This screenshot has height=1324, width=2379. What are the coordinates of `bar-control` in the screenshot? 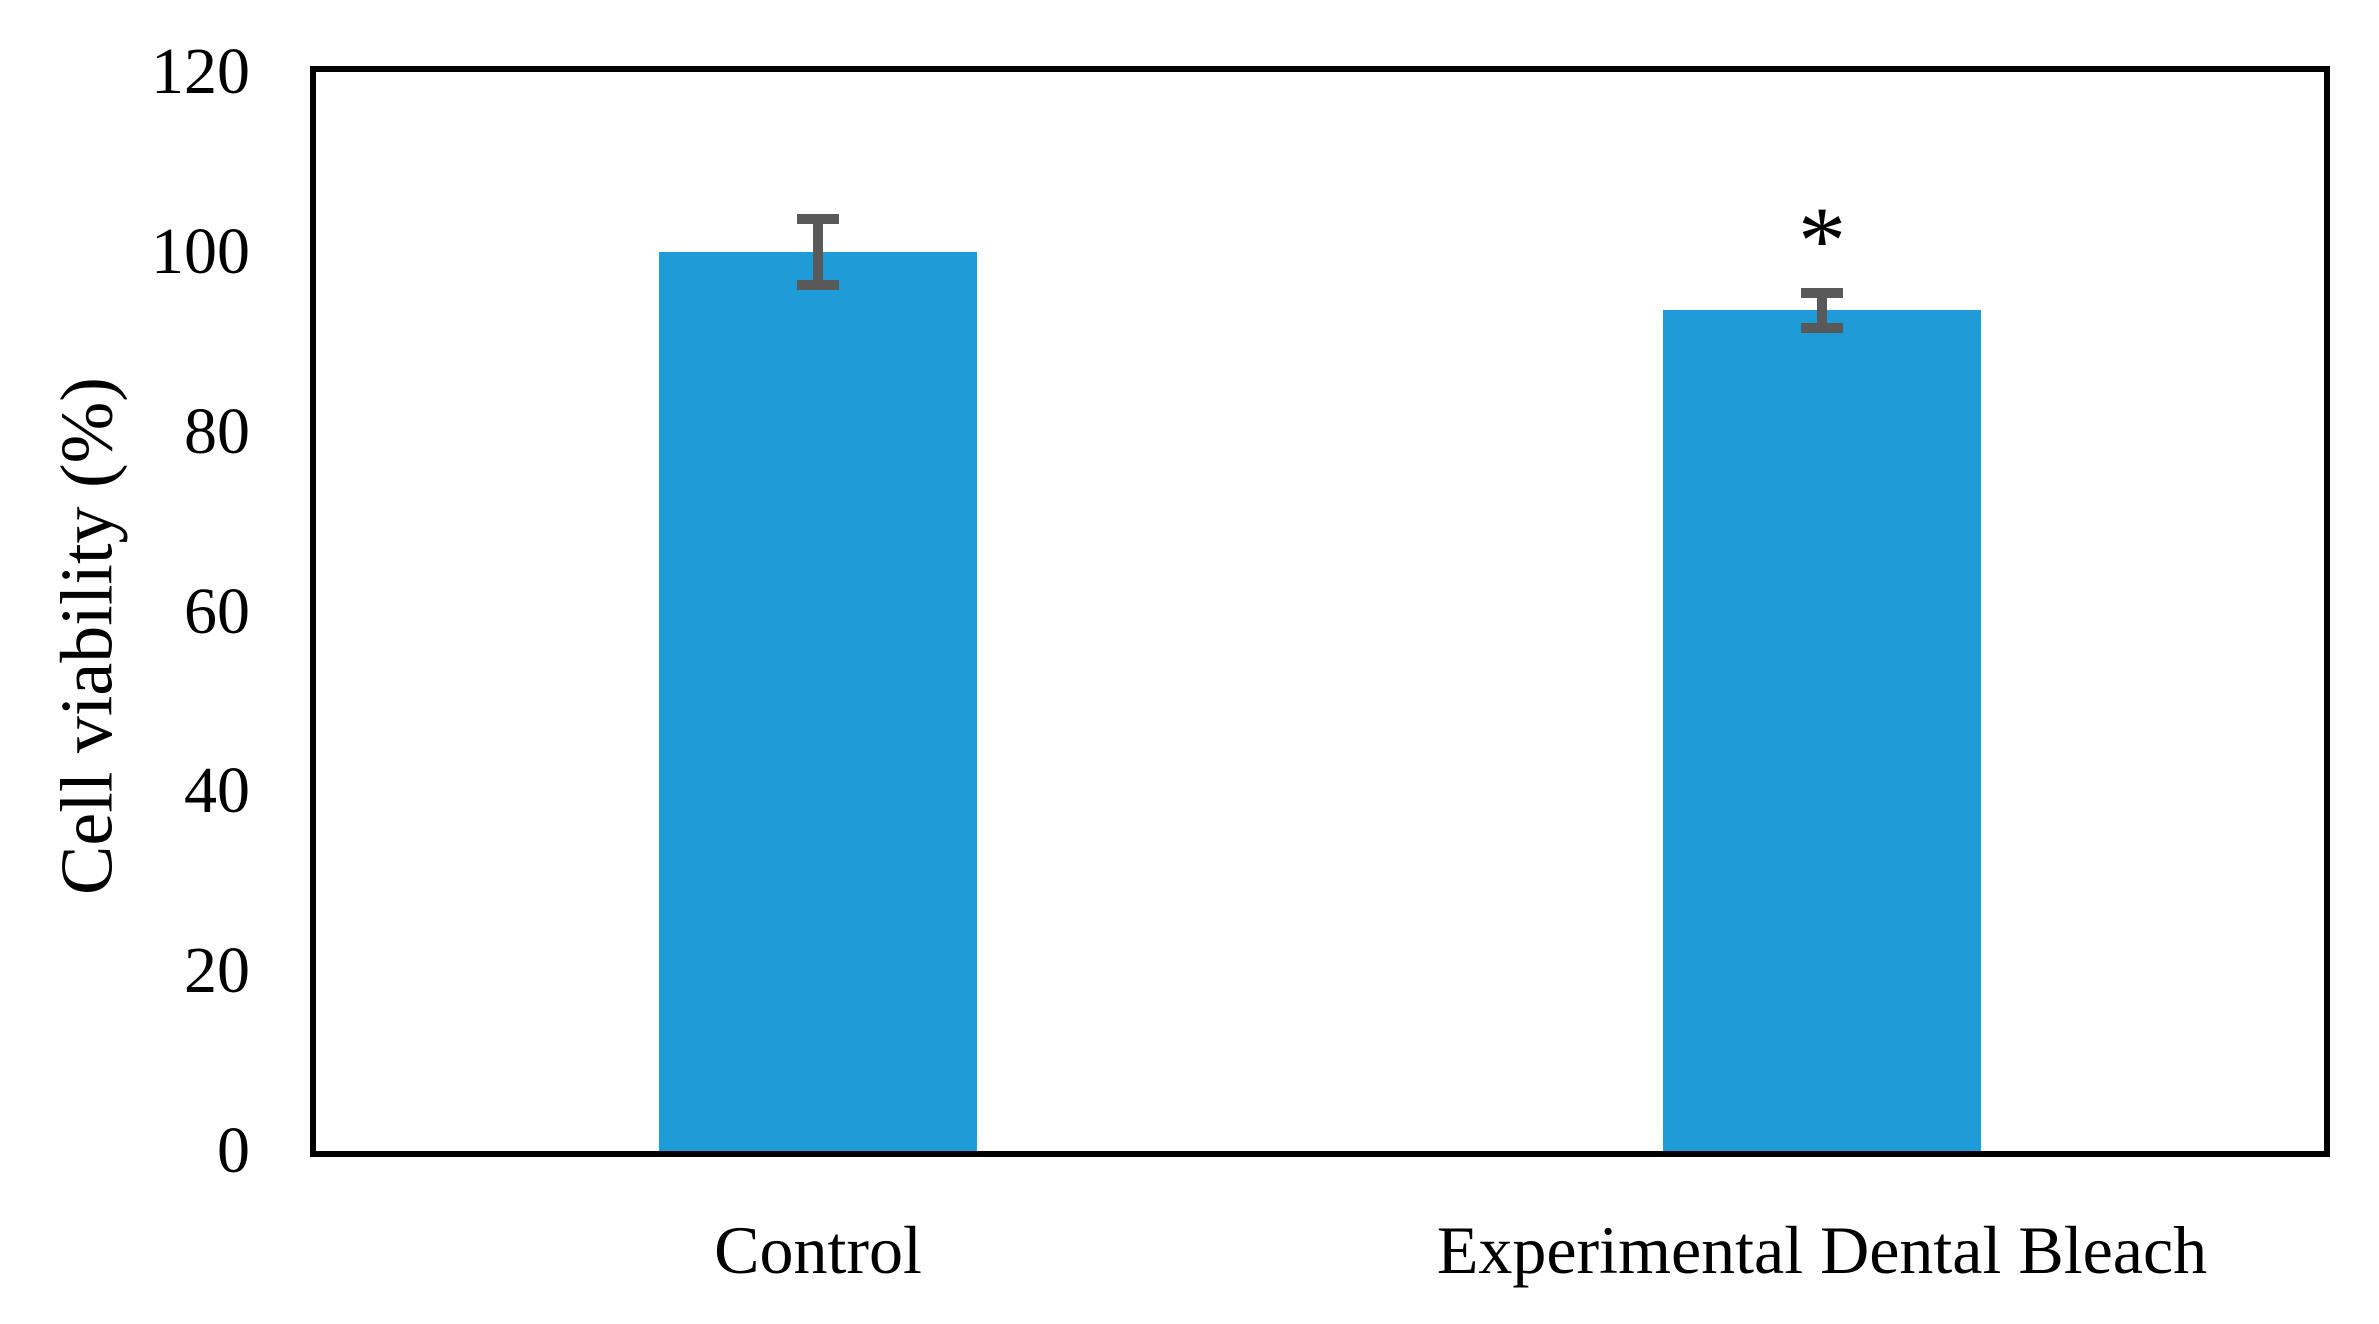 It's located at (818, 701).